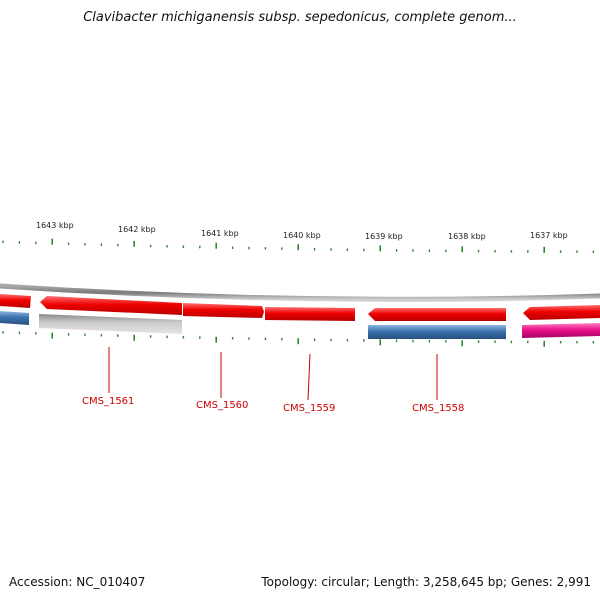  What do you see at coordinates (298, 339) in the screenshot?
I see `inner-tick-ring` at bounding box center [298, 339].